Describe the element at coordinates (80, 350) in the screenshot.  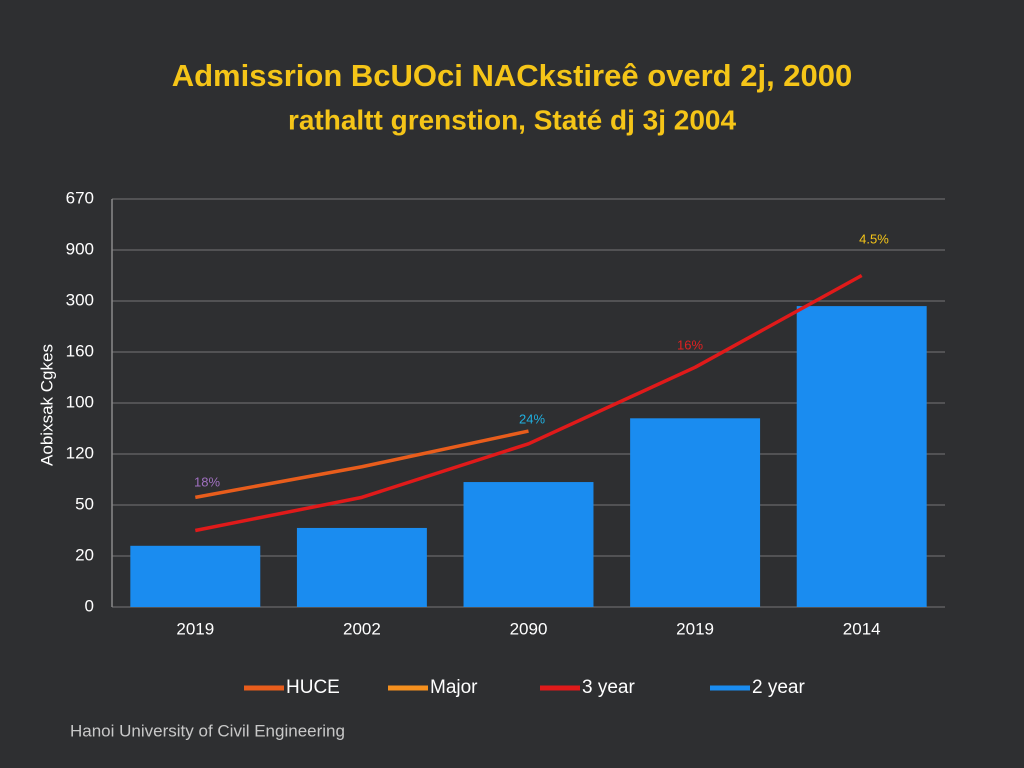
I see `y-tick-label: 160` at that location.